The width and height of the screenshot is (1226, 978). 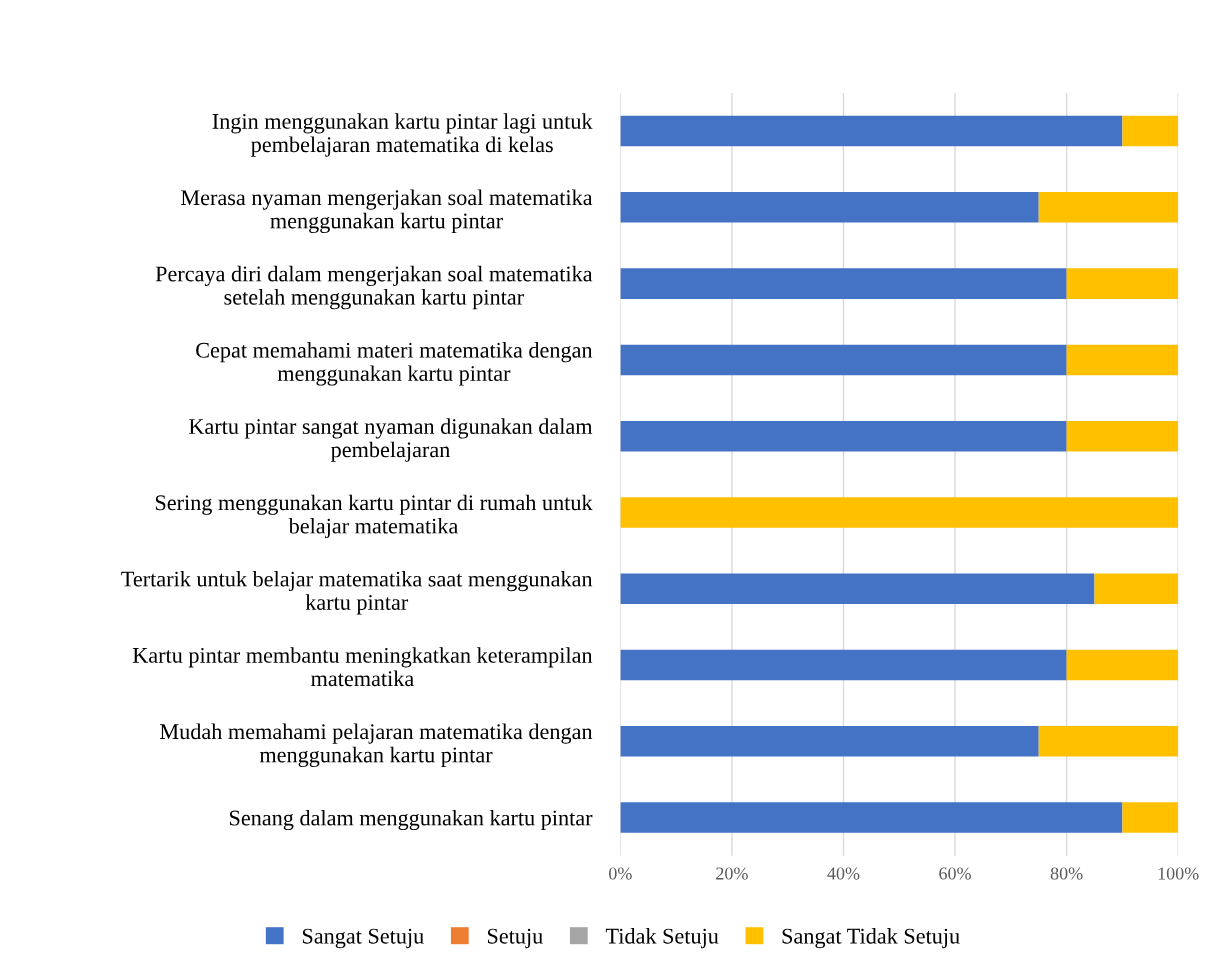 I want to click on legend-label: Sangat Tidak Setuju, so click(x=871, y=938).